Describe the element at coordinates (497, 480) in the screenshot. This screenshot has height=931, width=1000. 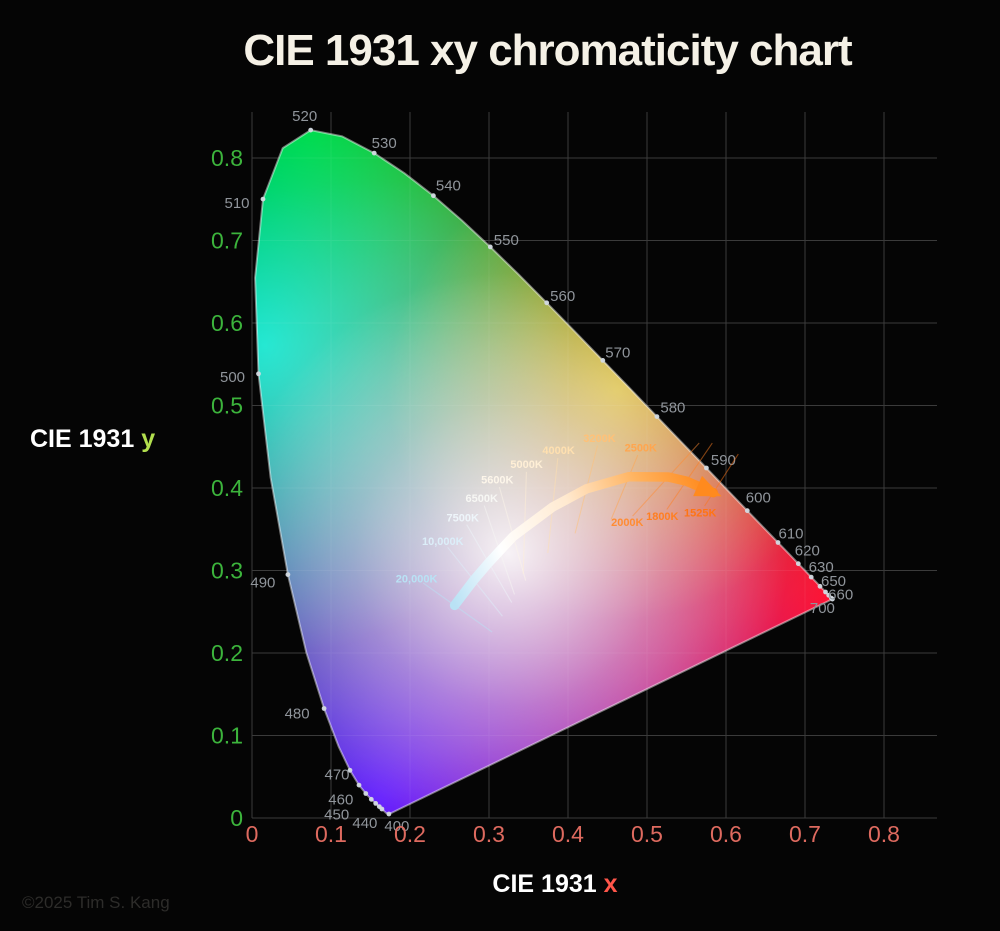
I see `cct-label-5600K: 5600K` at that location.